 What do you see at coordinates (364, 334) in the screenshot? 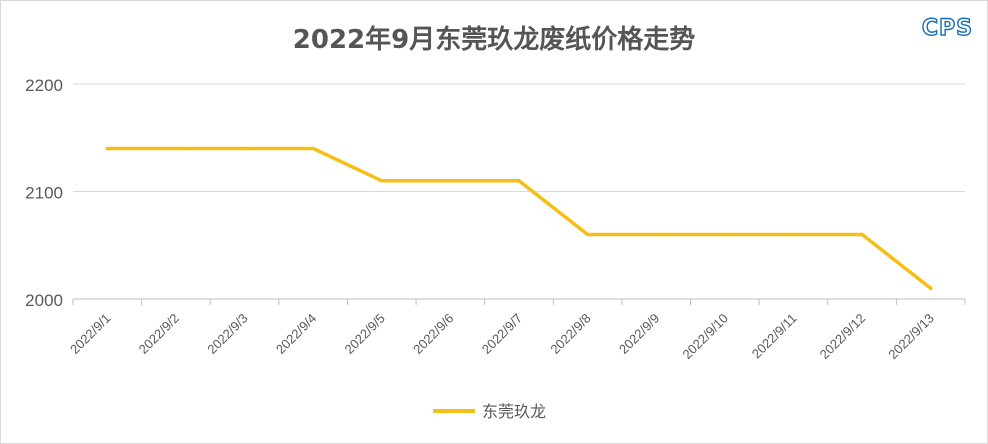
I see `x-tick-label: 2022/9/5` at bounding box center [364, 334].